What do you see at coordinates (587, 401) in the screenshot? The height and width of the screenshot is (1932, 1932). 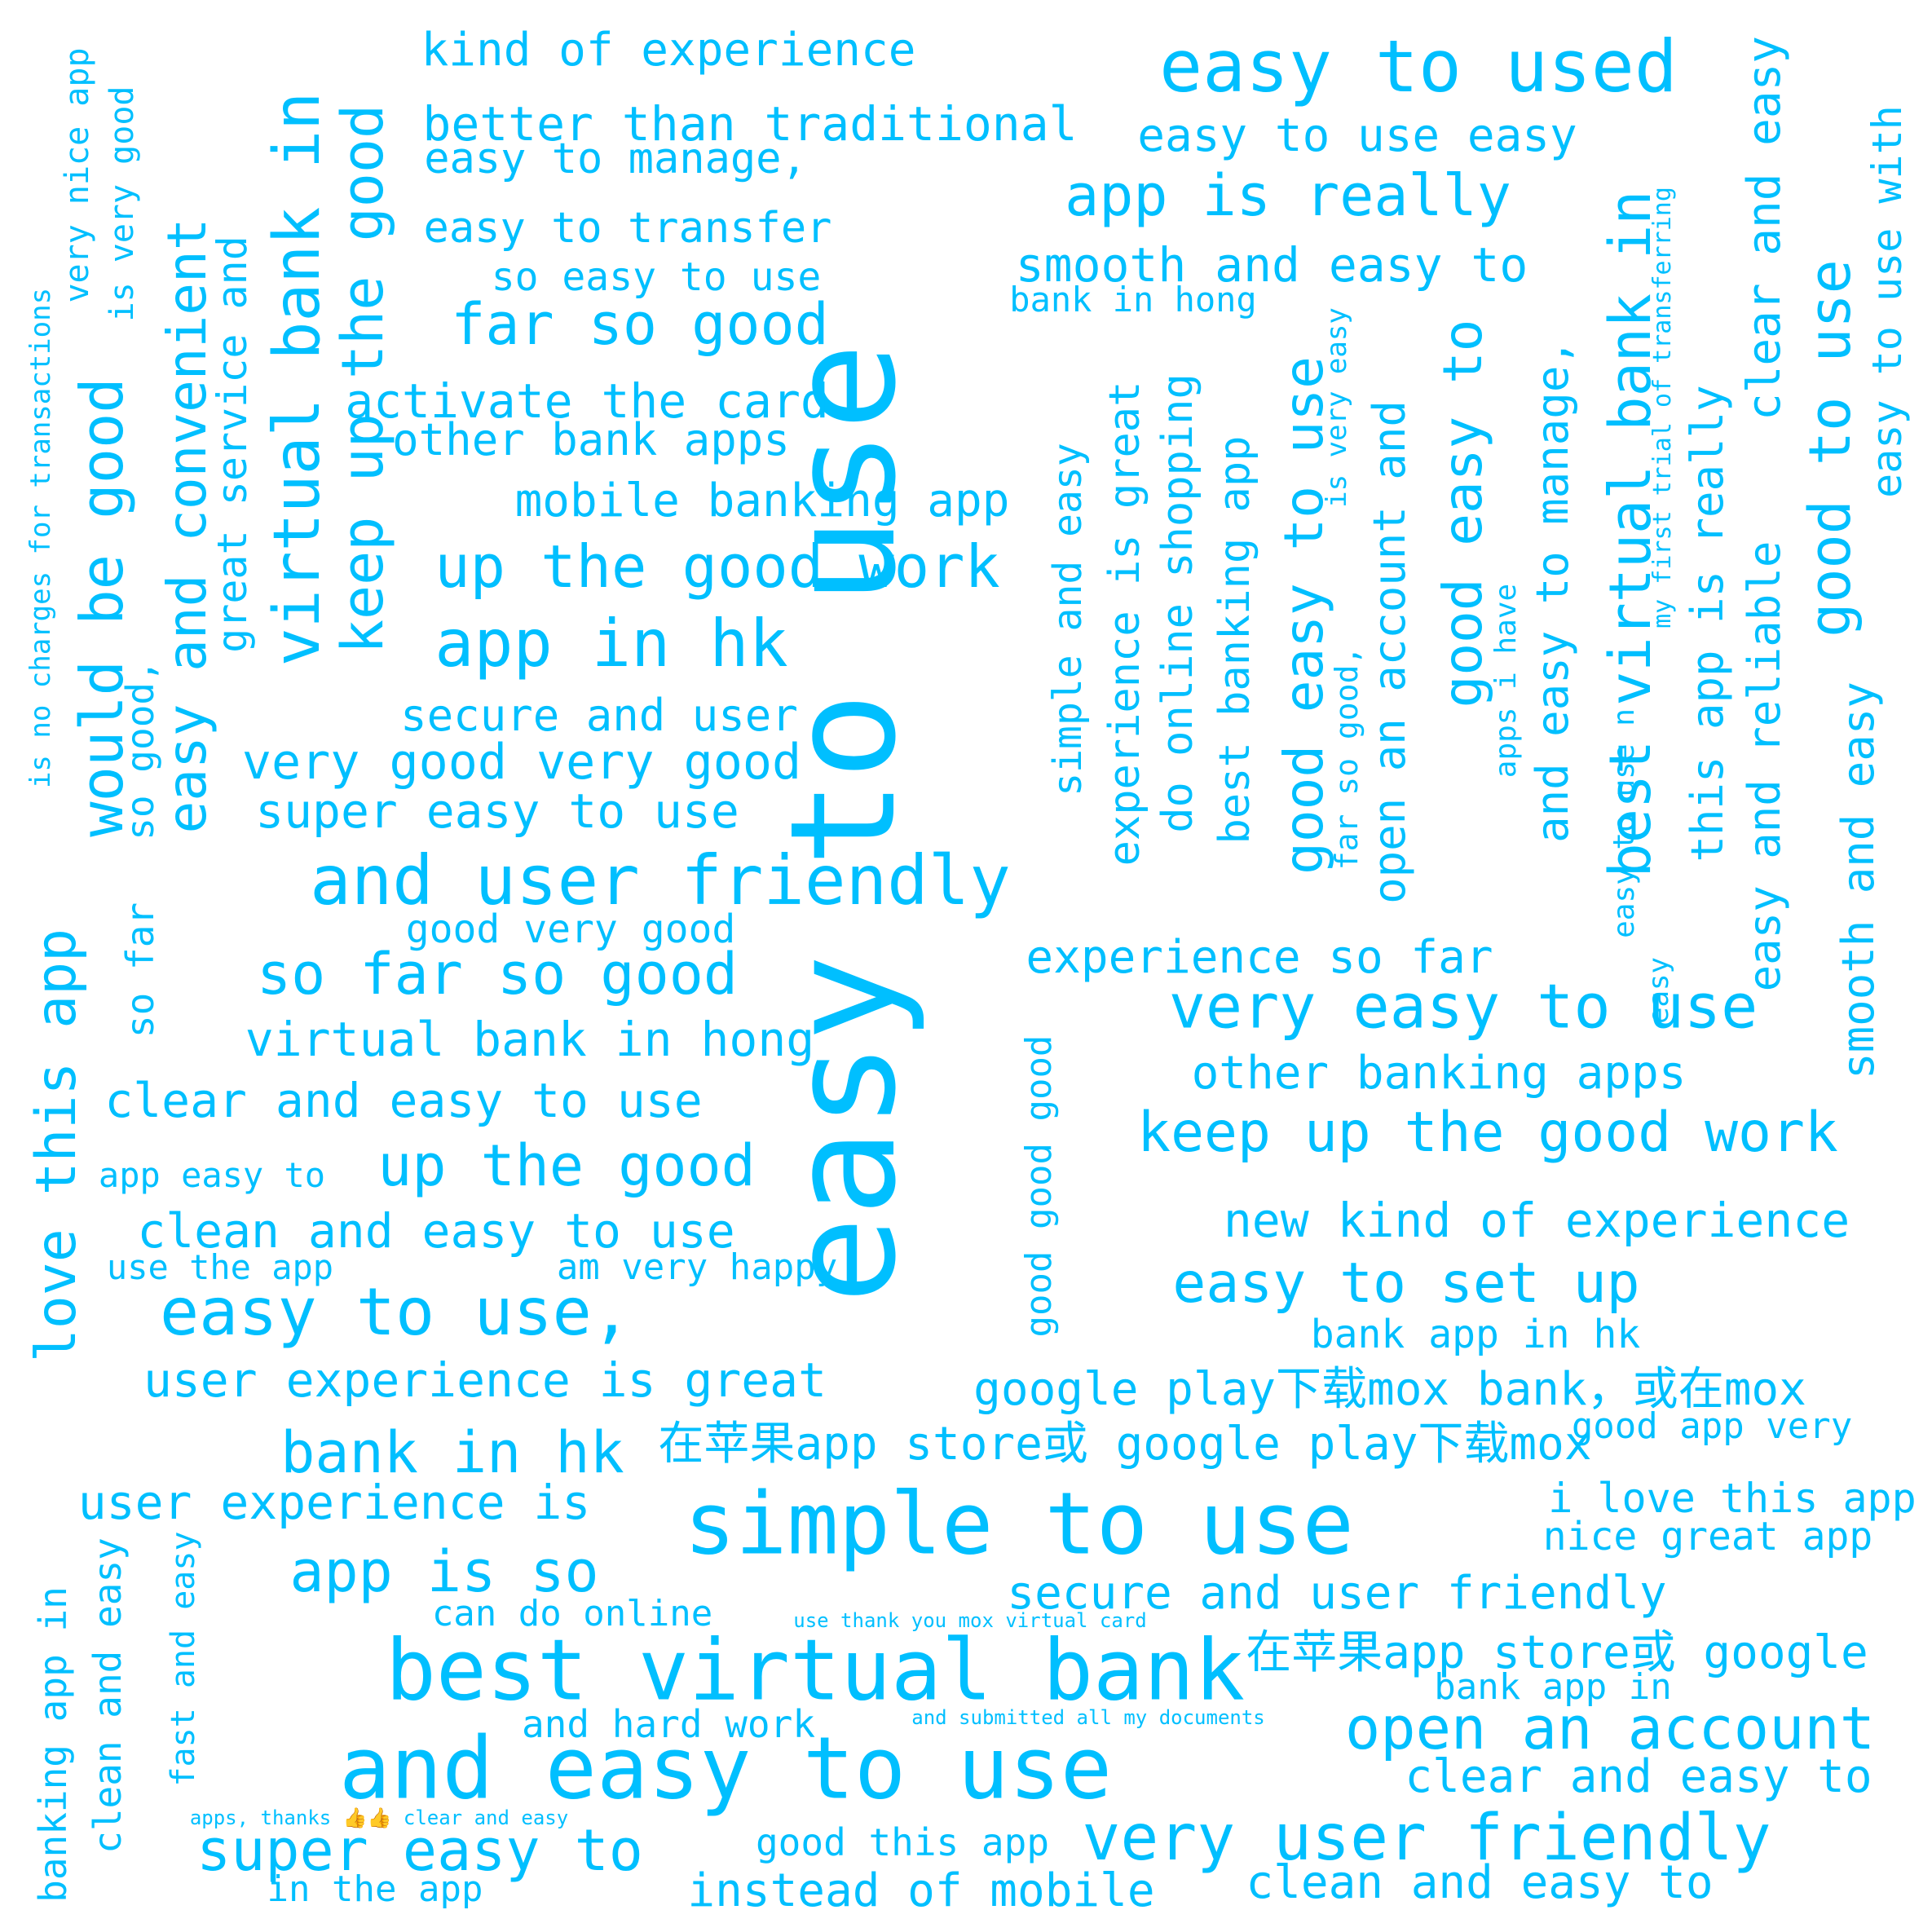 I see `word-activate-the-card: activate the card` at bounding box center [587, 401].